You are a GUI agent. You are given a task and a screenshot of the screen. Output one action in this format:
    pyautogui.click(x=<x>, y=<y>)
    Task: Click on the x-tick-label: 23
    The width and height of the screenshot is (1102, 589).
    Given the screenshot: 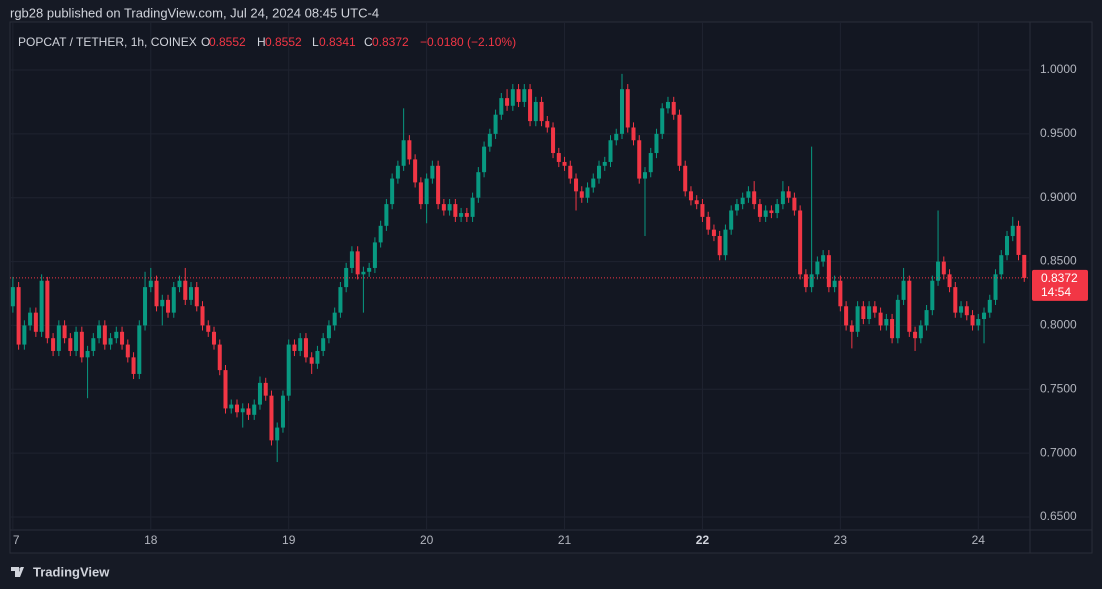 What is the action you would take?
    pyautogui.click(x=841, y=540)
    